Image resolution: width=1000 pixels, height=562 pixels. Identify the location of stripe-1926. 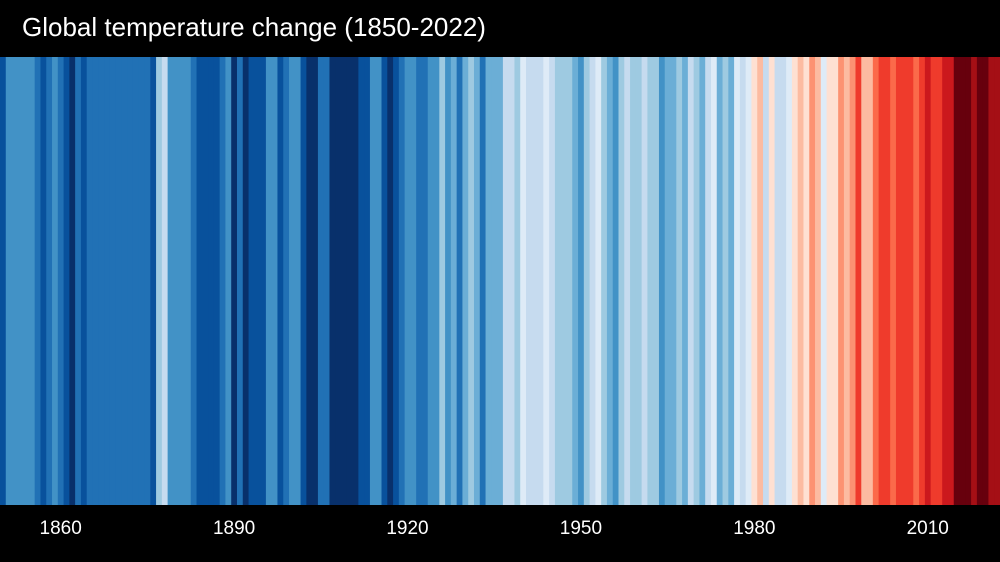
(442, 281).